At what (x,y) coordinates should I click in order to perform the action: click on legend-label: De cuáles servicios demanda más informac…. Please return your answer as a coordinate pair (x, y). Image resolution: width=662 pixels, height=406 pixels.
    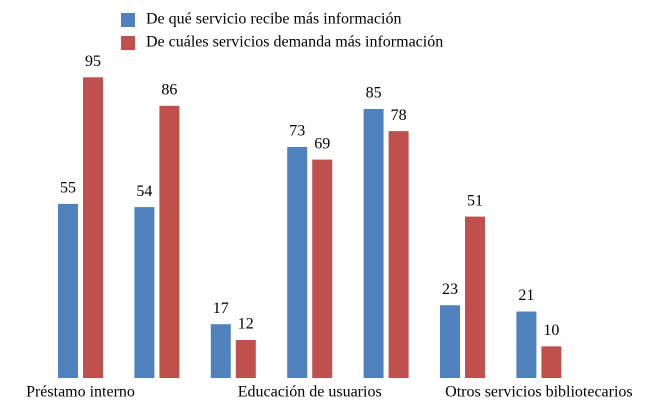
    Looking at the image, I should click on (294, 42).